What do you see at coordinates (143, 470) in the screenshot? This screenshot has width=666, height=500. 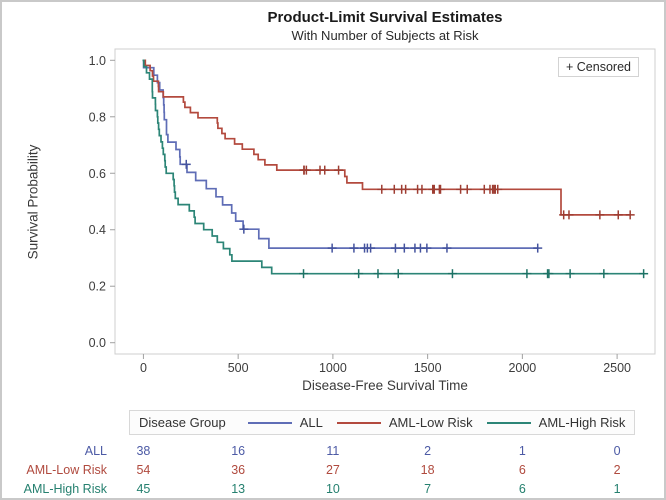 I see `at-risk-count: 54` at bounding box center [143, 470].